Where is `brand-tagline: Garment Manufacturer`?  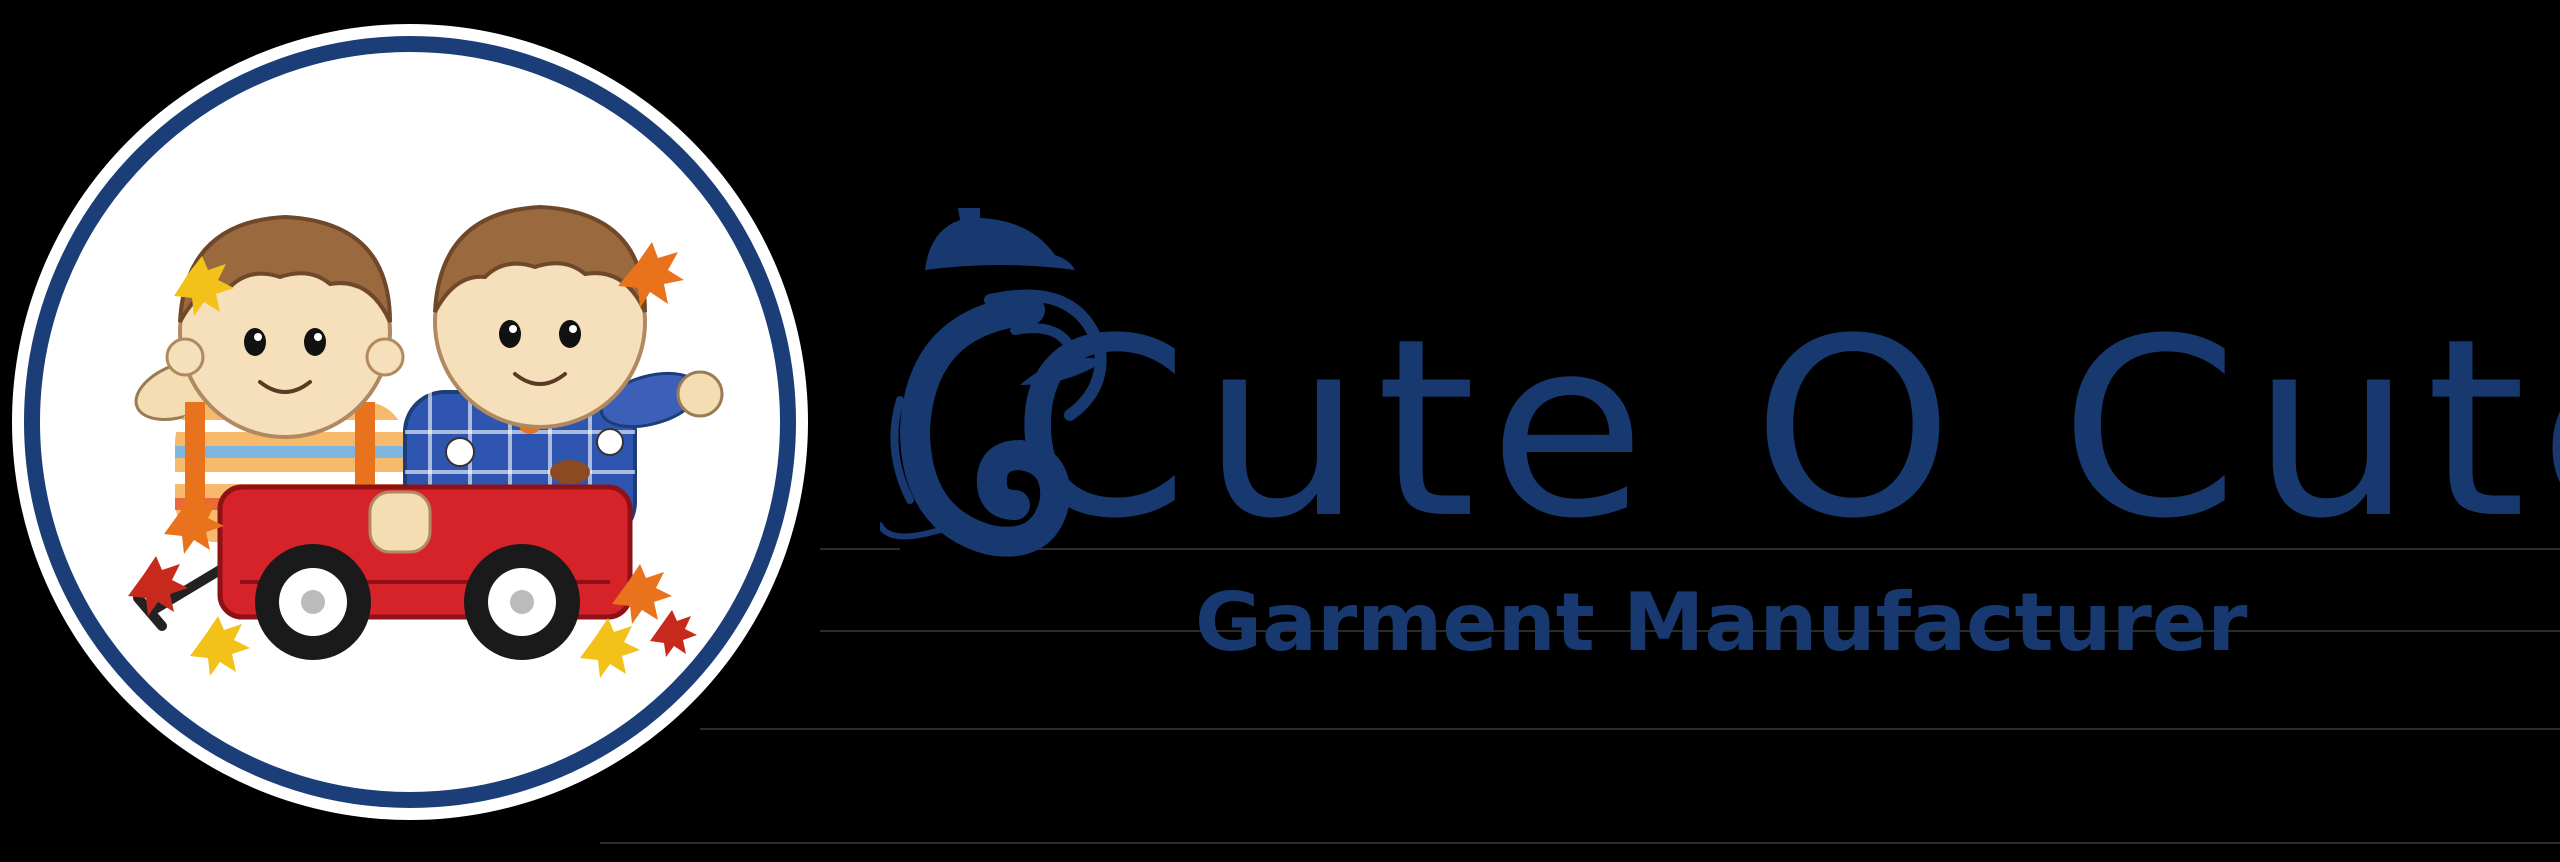
brand-tagline: Garment Manufacturer is located at coordinates (1721, 622).